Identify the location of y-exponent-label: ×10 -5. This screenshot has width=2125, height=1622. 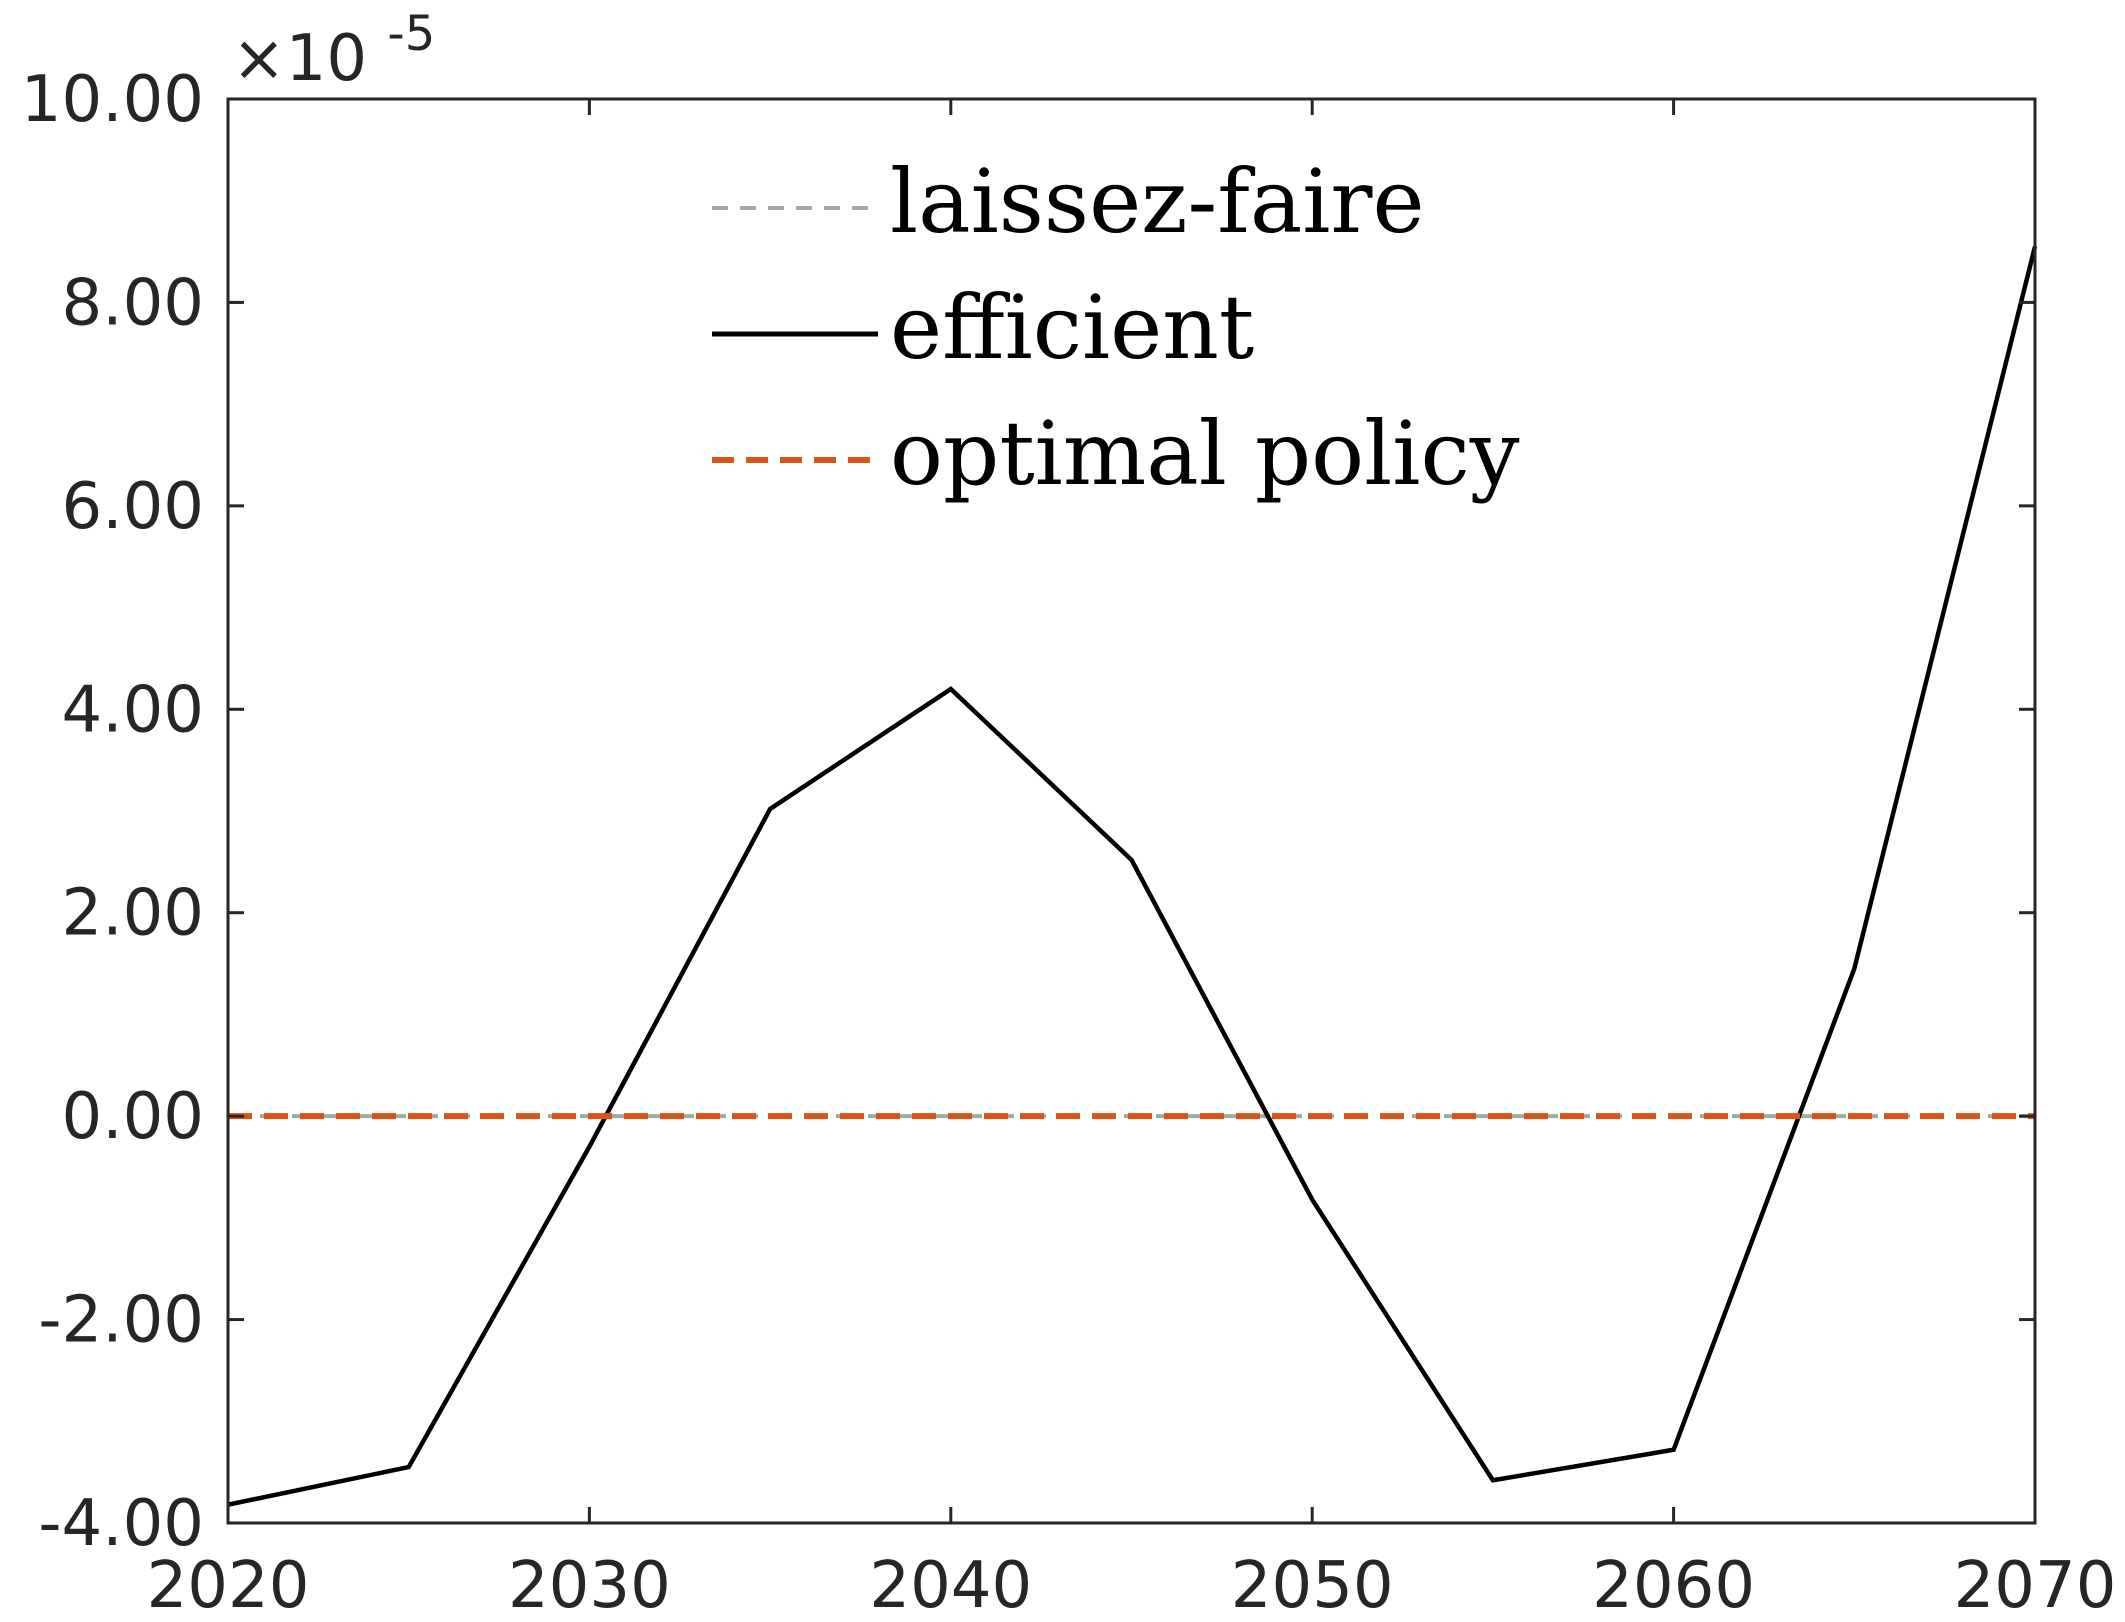
(333, 51).